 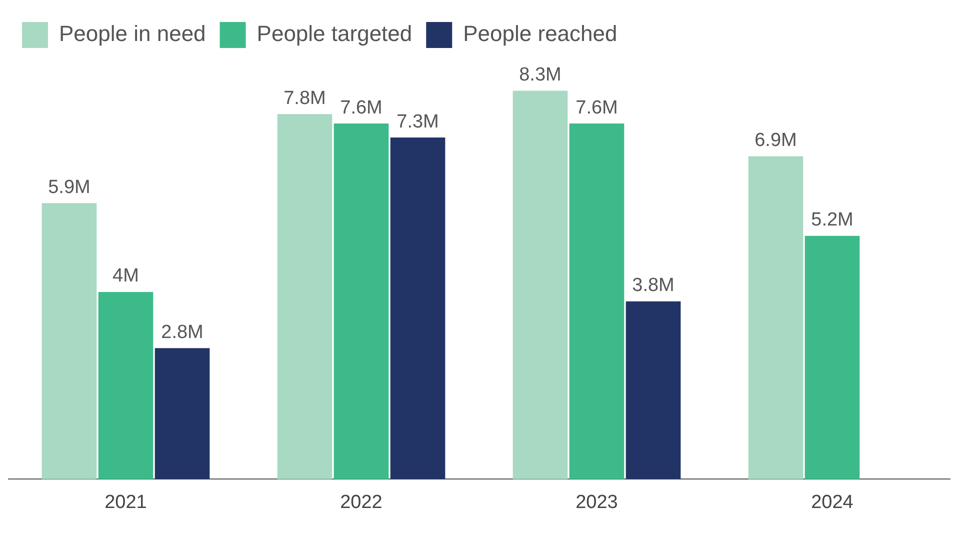 I want to click on legend-label: People targeted, so click(x=334, y=33).